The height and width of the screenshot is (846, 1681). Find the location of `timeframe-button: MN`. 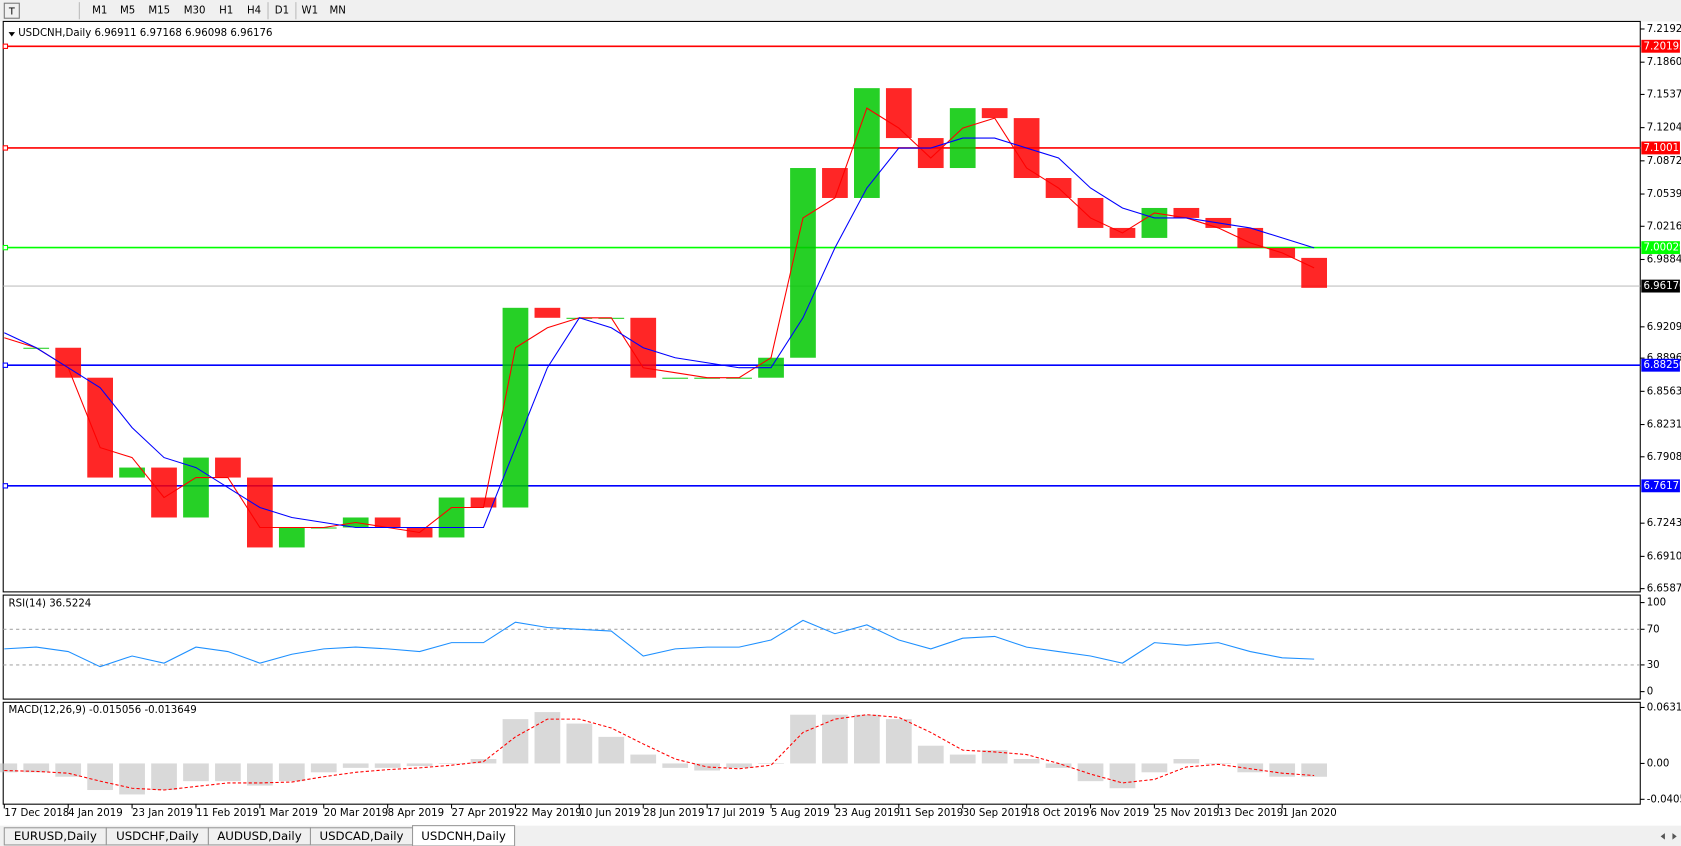

timeframe-button: MN is located at coordinates (338, 11).